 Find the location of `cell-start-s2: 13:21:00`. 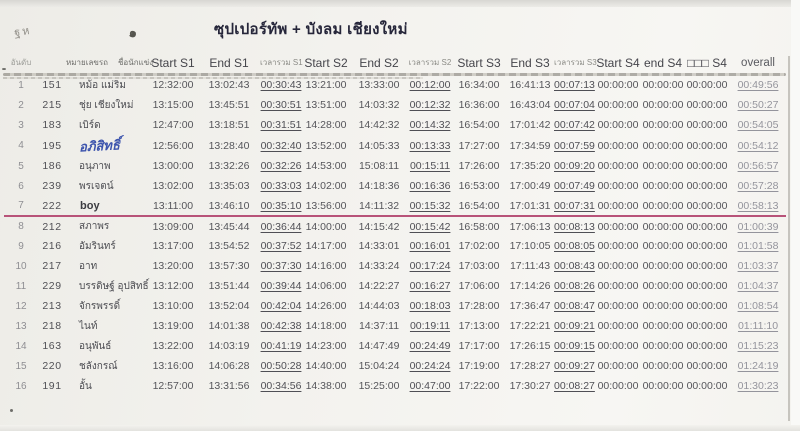

cell-start-s2: 13:21:00 is located at coordinates (326, 85).